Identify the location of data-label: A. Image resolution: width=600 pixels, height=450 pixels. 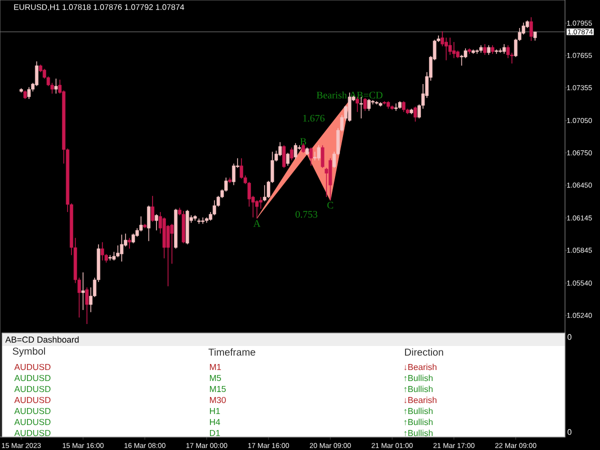
(256, 223).